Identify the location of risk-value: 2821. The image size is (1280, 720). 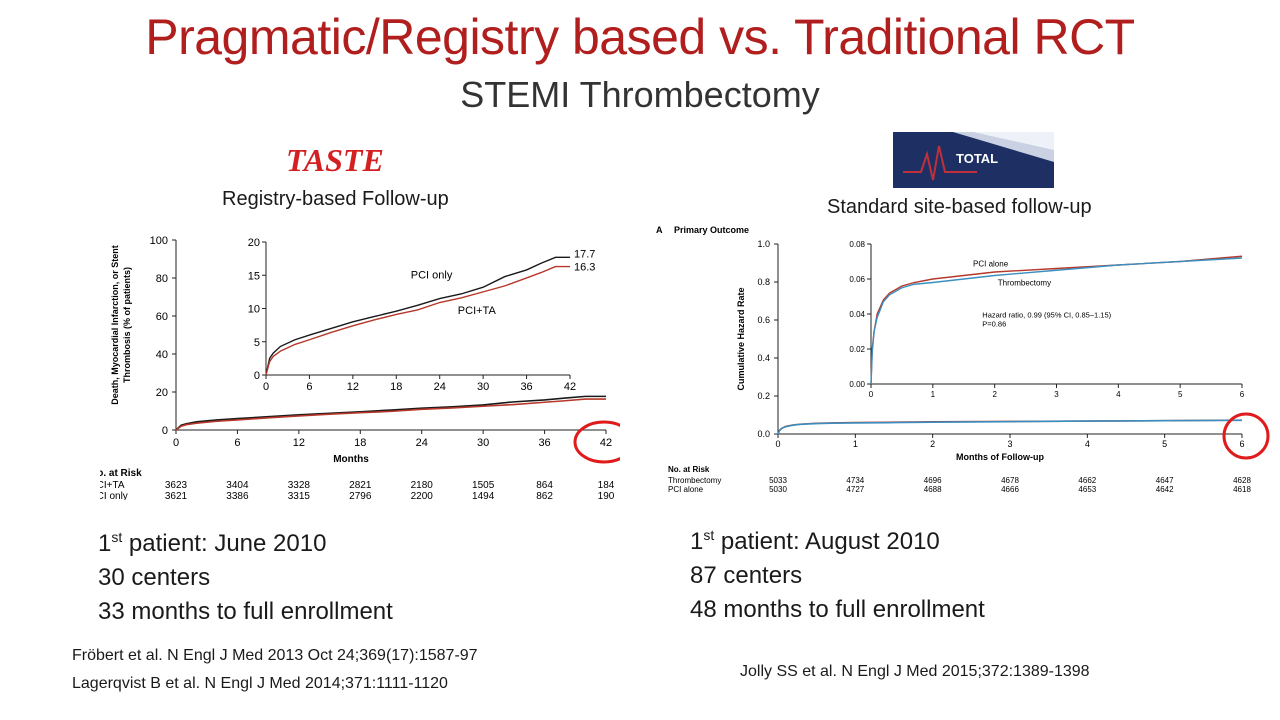
(360, 485).